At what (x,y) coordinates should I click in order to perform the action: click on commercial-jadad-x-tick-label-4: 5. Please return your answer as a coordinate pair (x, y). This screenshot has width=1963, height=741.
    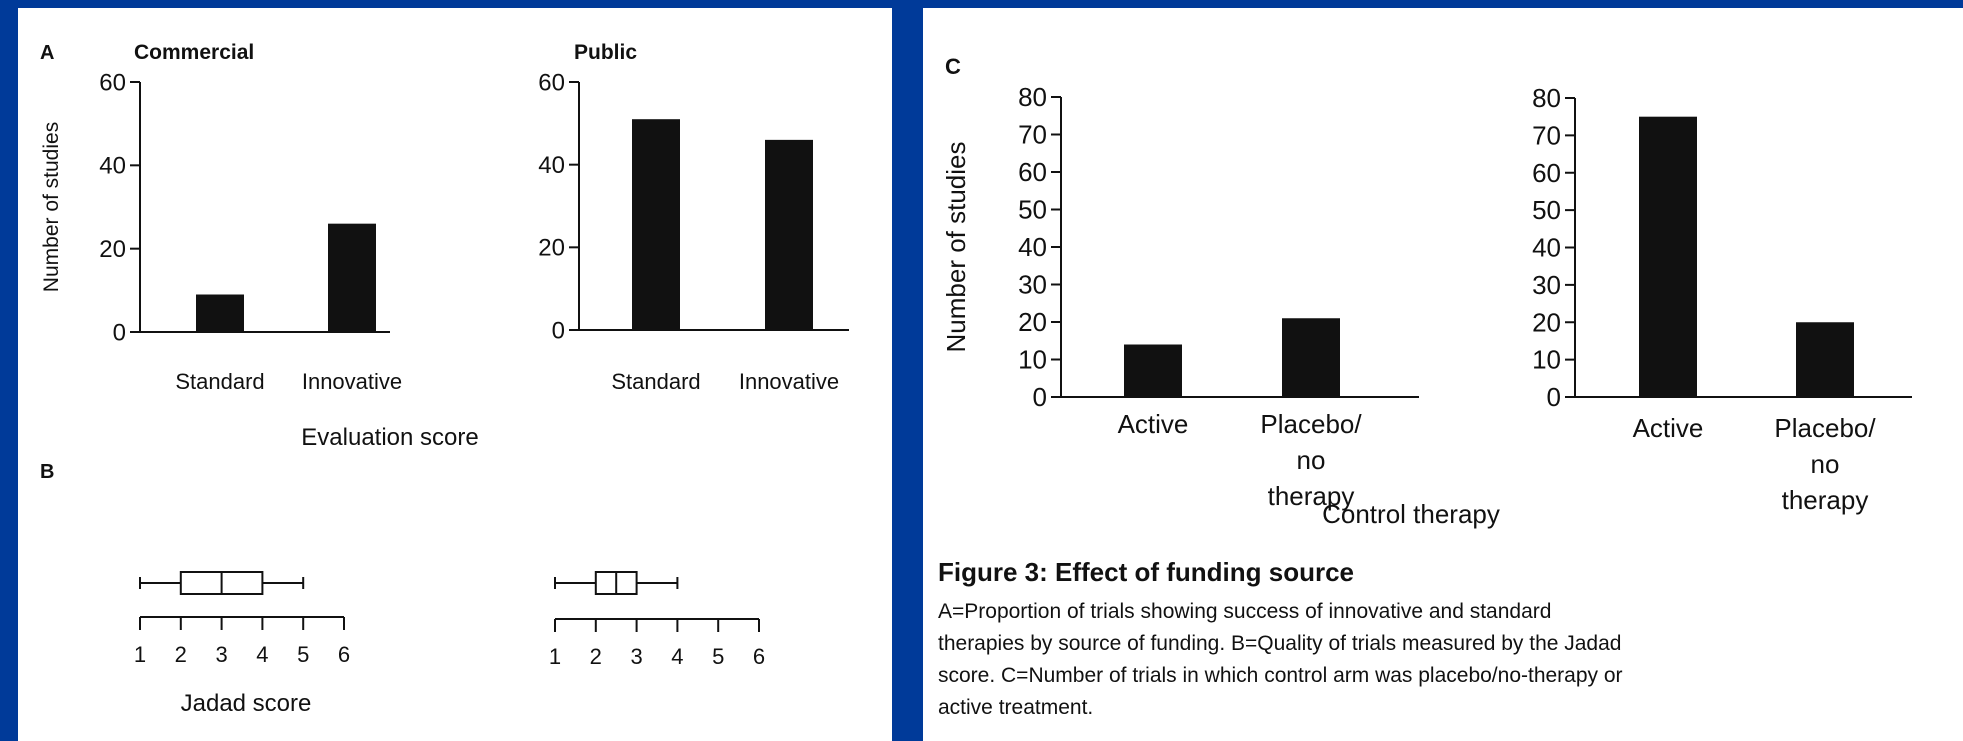
    Looking at the image, I should click on (303, 654).